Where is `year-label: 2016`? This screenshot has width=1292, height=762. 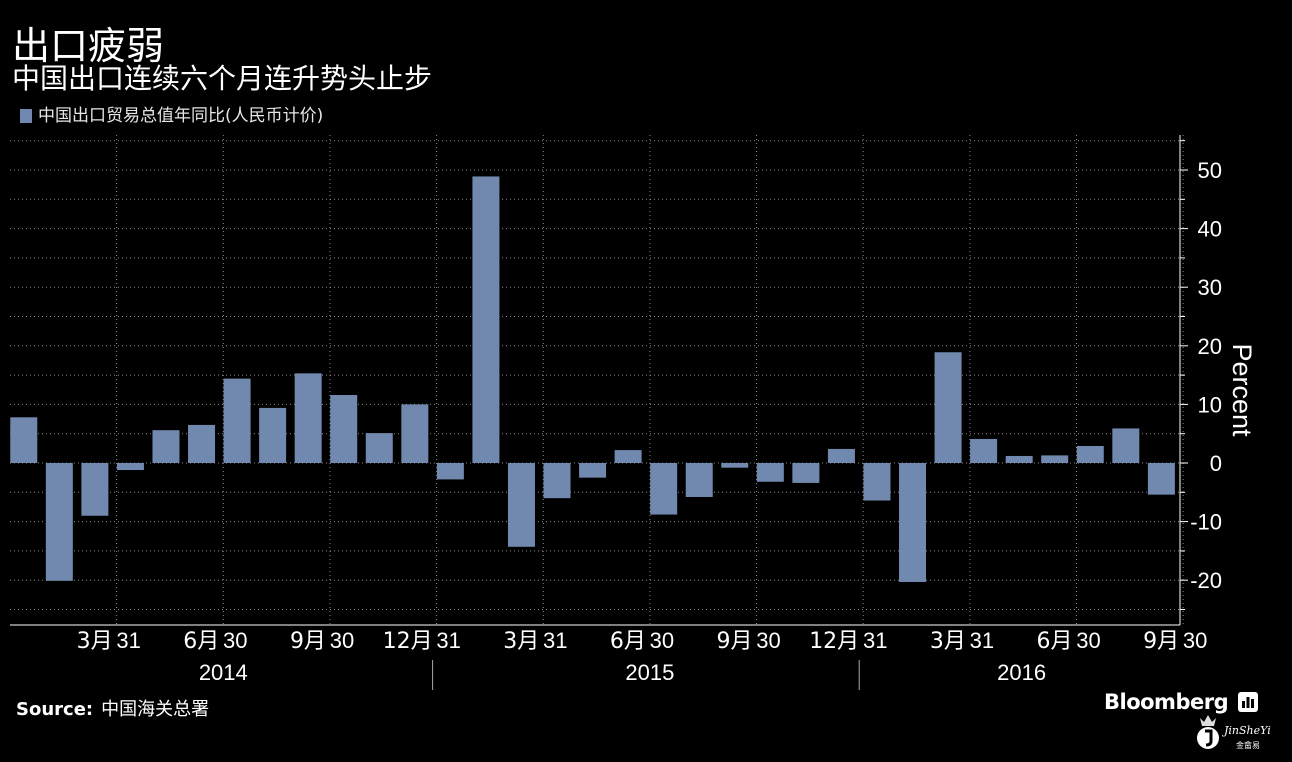 year-label: 2016 is located at coordinates (1021, 672).